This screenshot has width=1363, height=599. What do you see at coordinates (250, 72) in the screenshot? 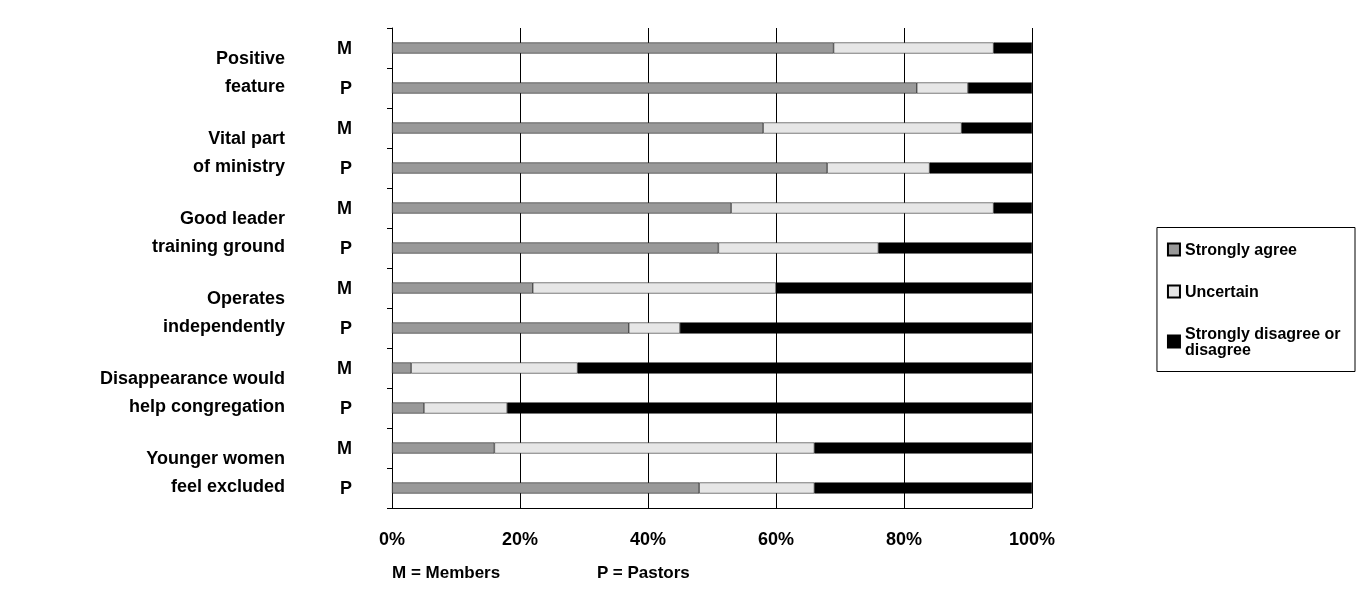
I see `text: Positive feature` at bounding box center [250, 72].